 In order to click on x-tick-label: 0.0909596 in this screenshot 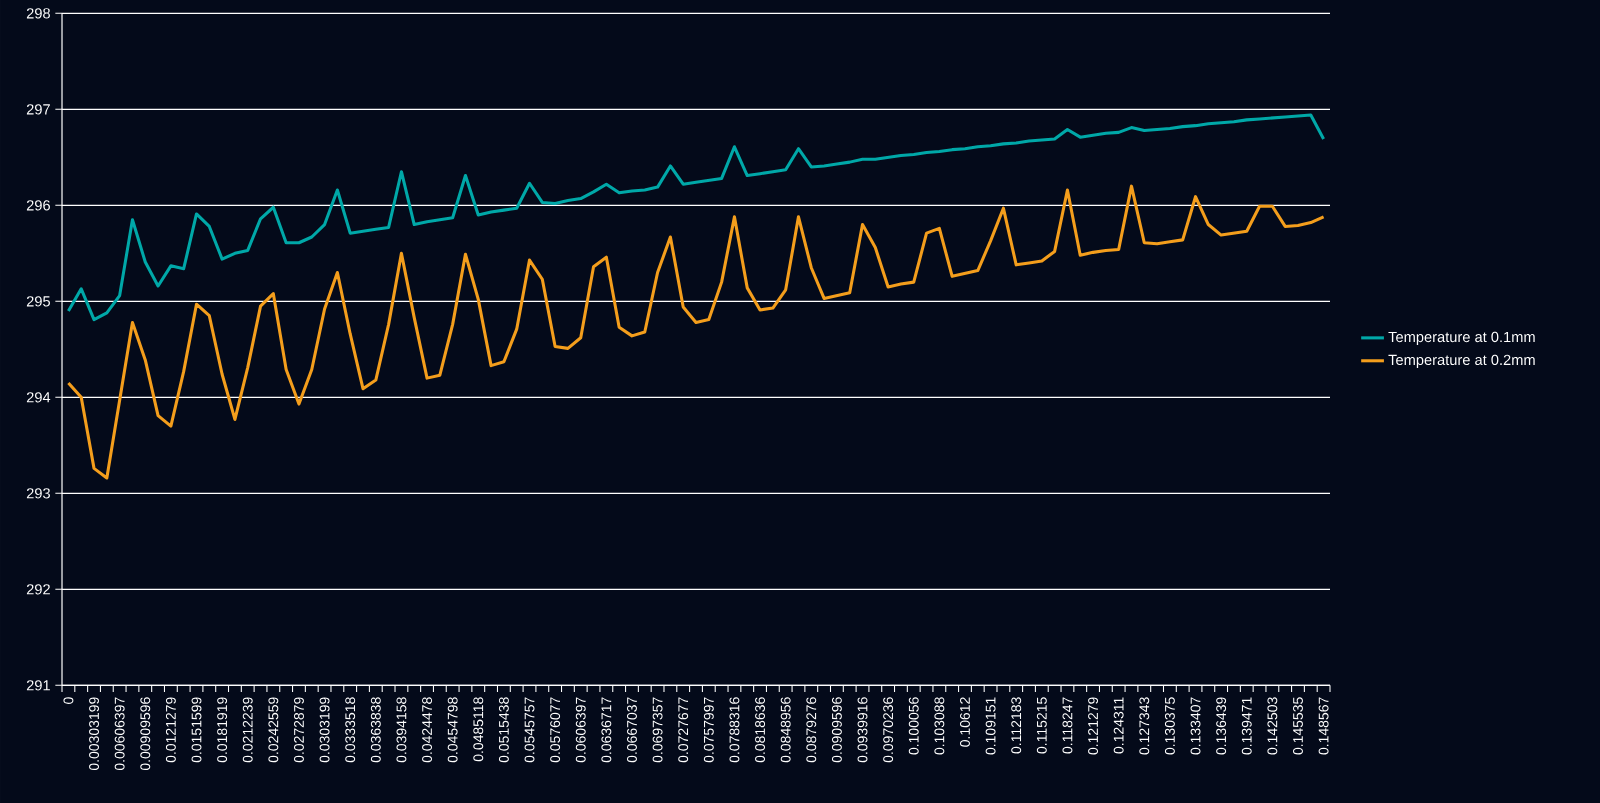, I will do `click(836, 730)`.